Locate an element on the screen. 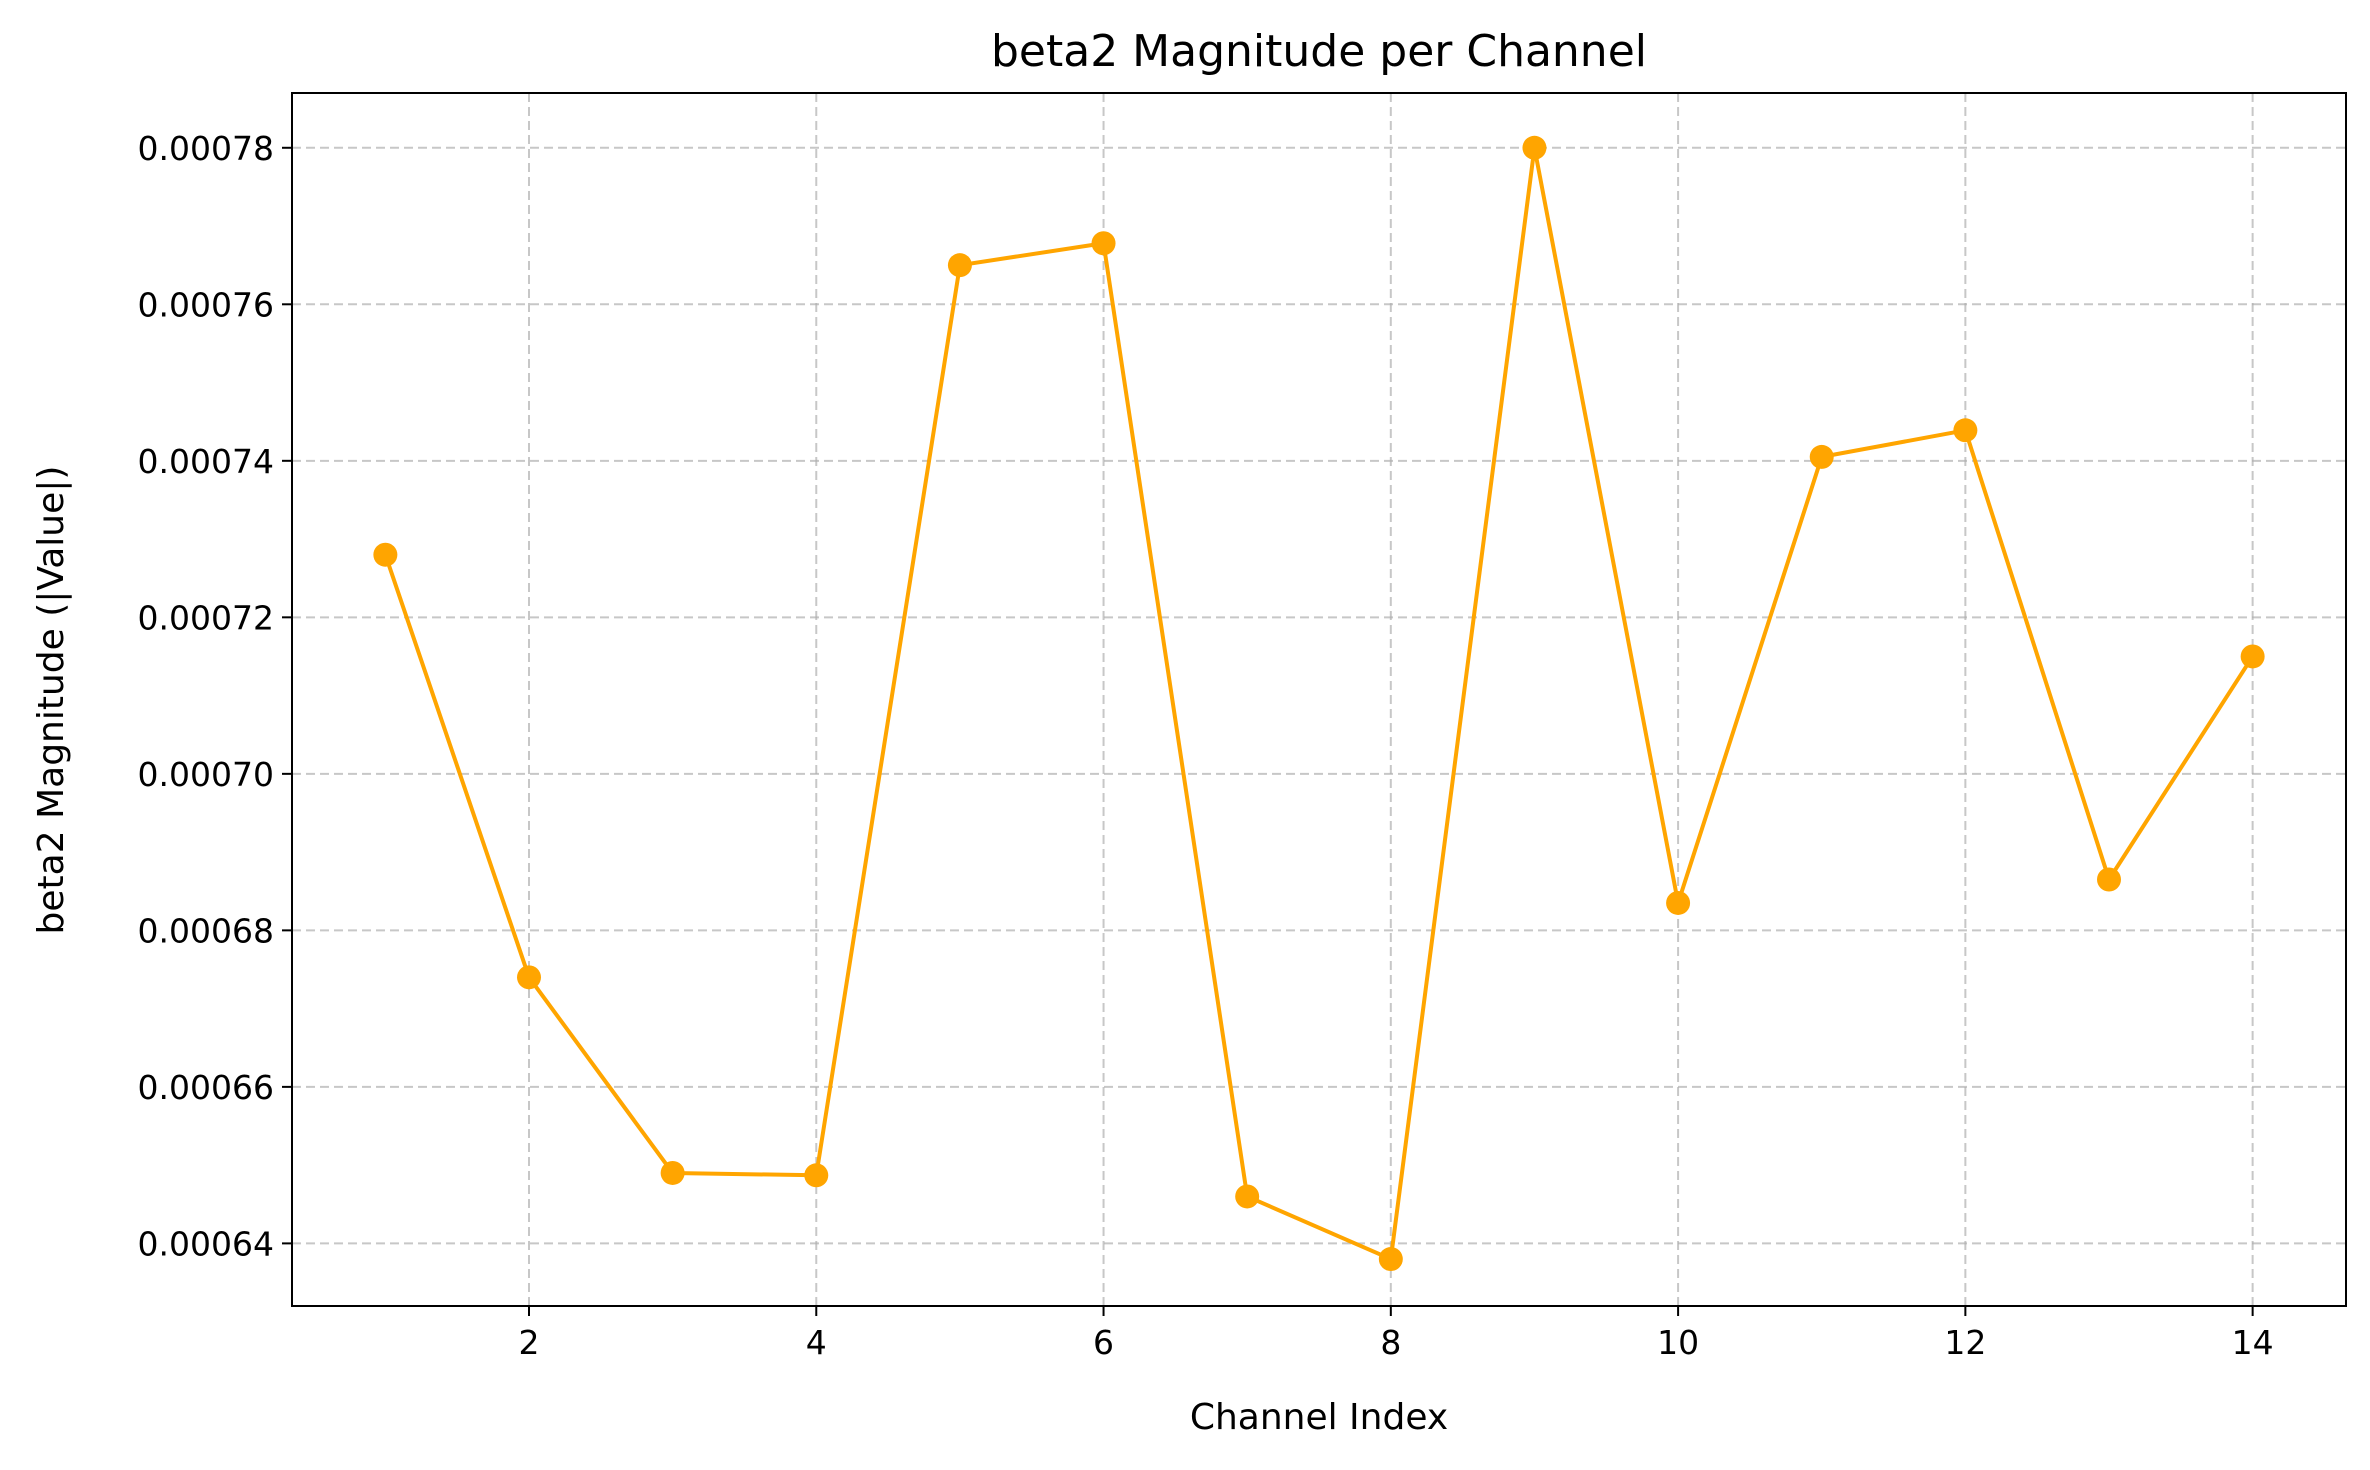 This screenshot has height=1470, width=2370. y-tick-label: 0.00078 is located at coordinates (206, 148).